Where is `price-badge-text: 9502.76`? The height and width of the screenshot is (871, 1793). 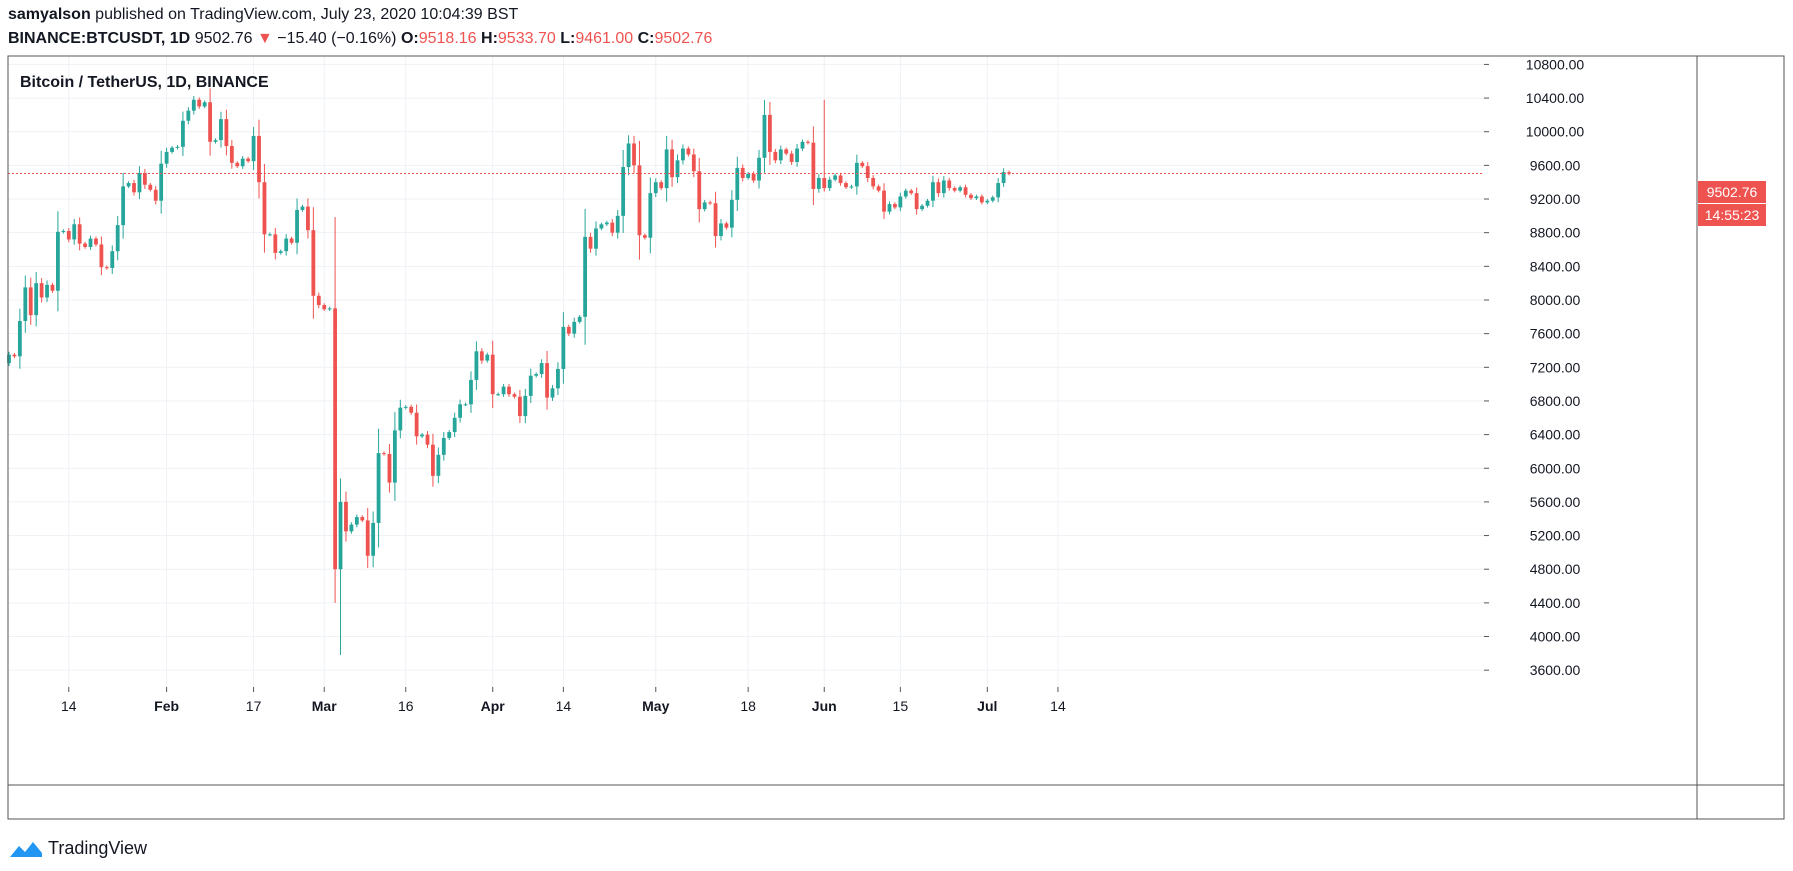
price-badge-text: 9502.76 is located at coordinates (1732, 192).